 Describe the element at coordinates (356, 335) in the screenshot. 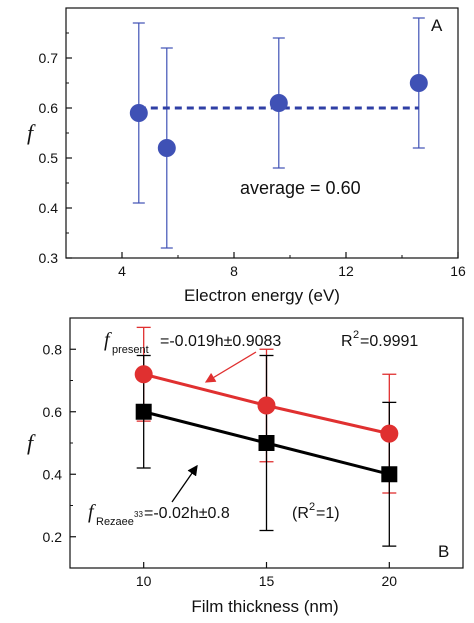

I see `present-r2-sup: 2` at that location.